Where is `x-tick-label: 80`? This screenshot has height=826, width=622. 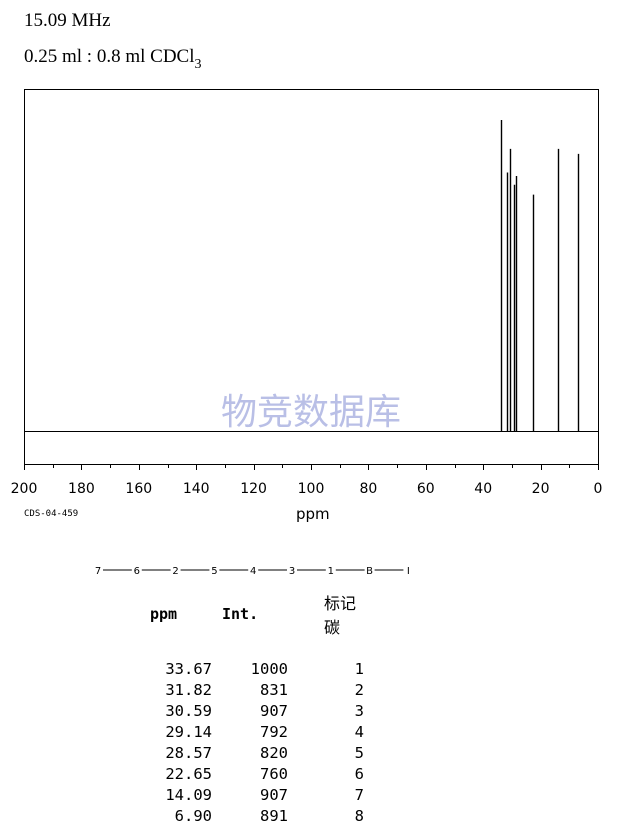
x-tick-label: 80 is located at coordinates (368, 489).